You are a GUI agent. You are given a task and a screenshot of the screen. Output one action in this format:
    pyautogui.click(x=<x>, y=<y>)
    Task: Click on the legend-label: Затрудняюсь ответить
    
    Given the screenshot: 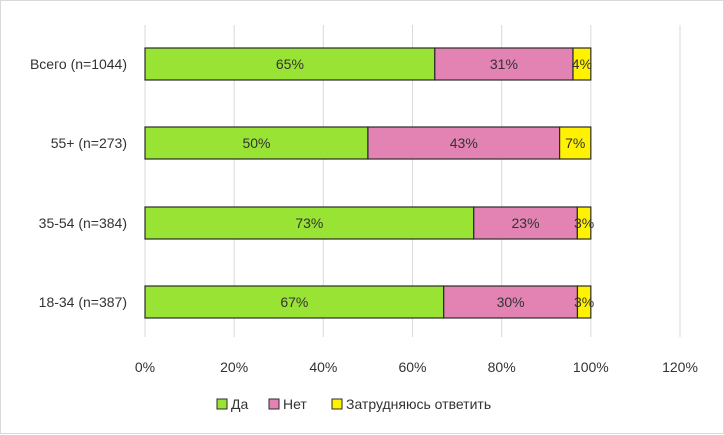 What is the action you would take?
    pyautogui.click(x=418, y=404)
    